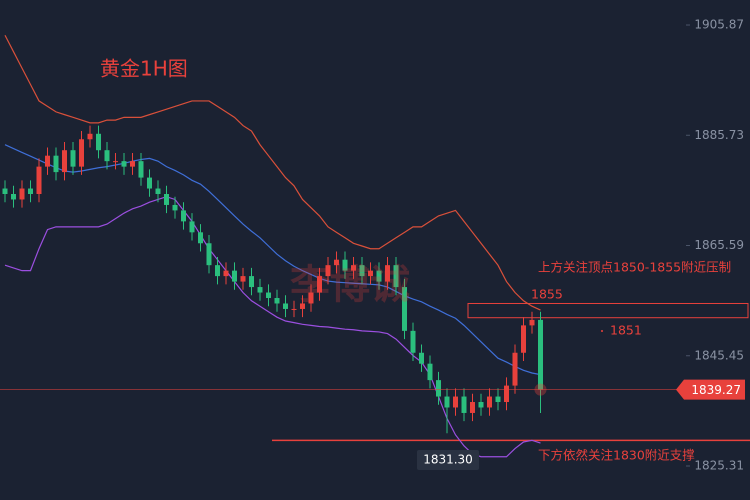 The image size is (750, 500). What do you see at coordinates (716, 390) in the screenshot?
I see `last-price-label: 1839.27` at bounding box center [716, 390].